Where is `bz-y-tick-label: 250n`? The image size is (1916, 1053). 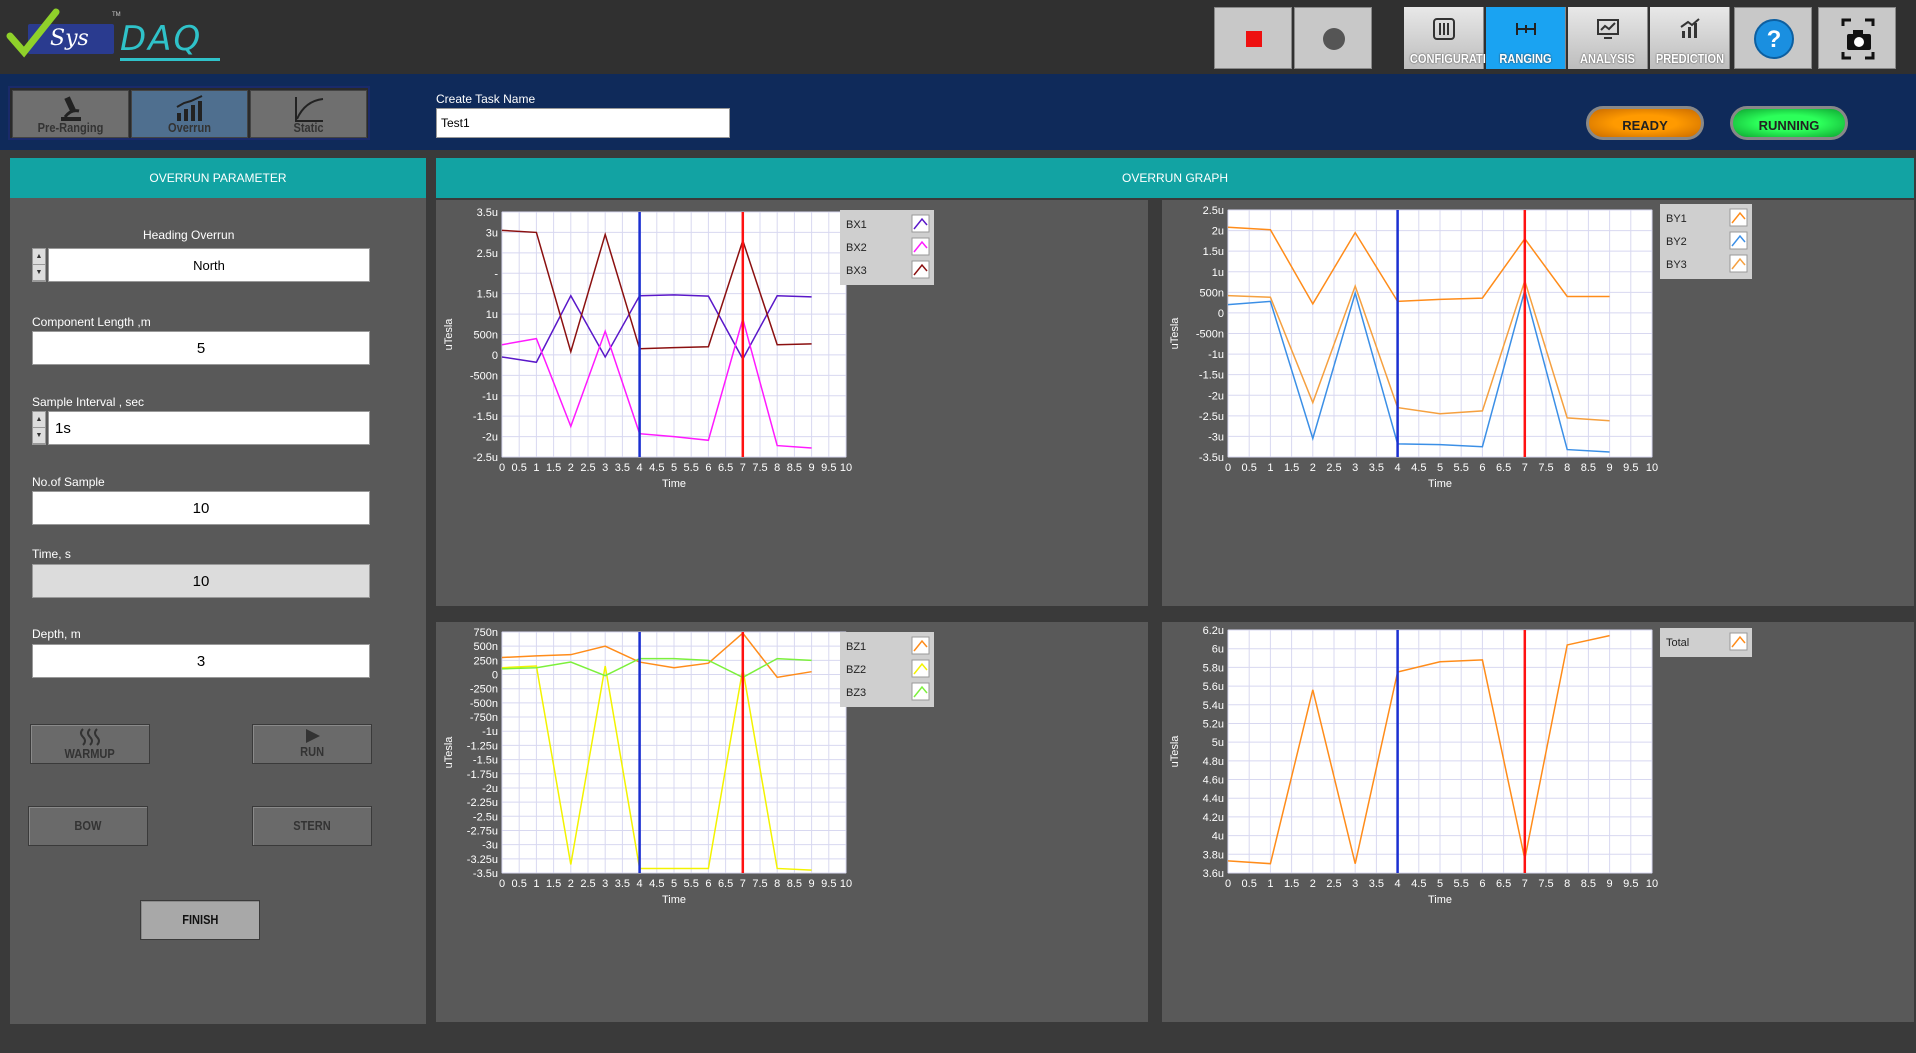
bz-y-tick-label: 250n is located at coordinates (486, 661).